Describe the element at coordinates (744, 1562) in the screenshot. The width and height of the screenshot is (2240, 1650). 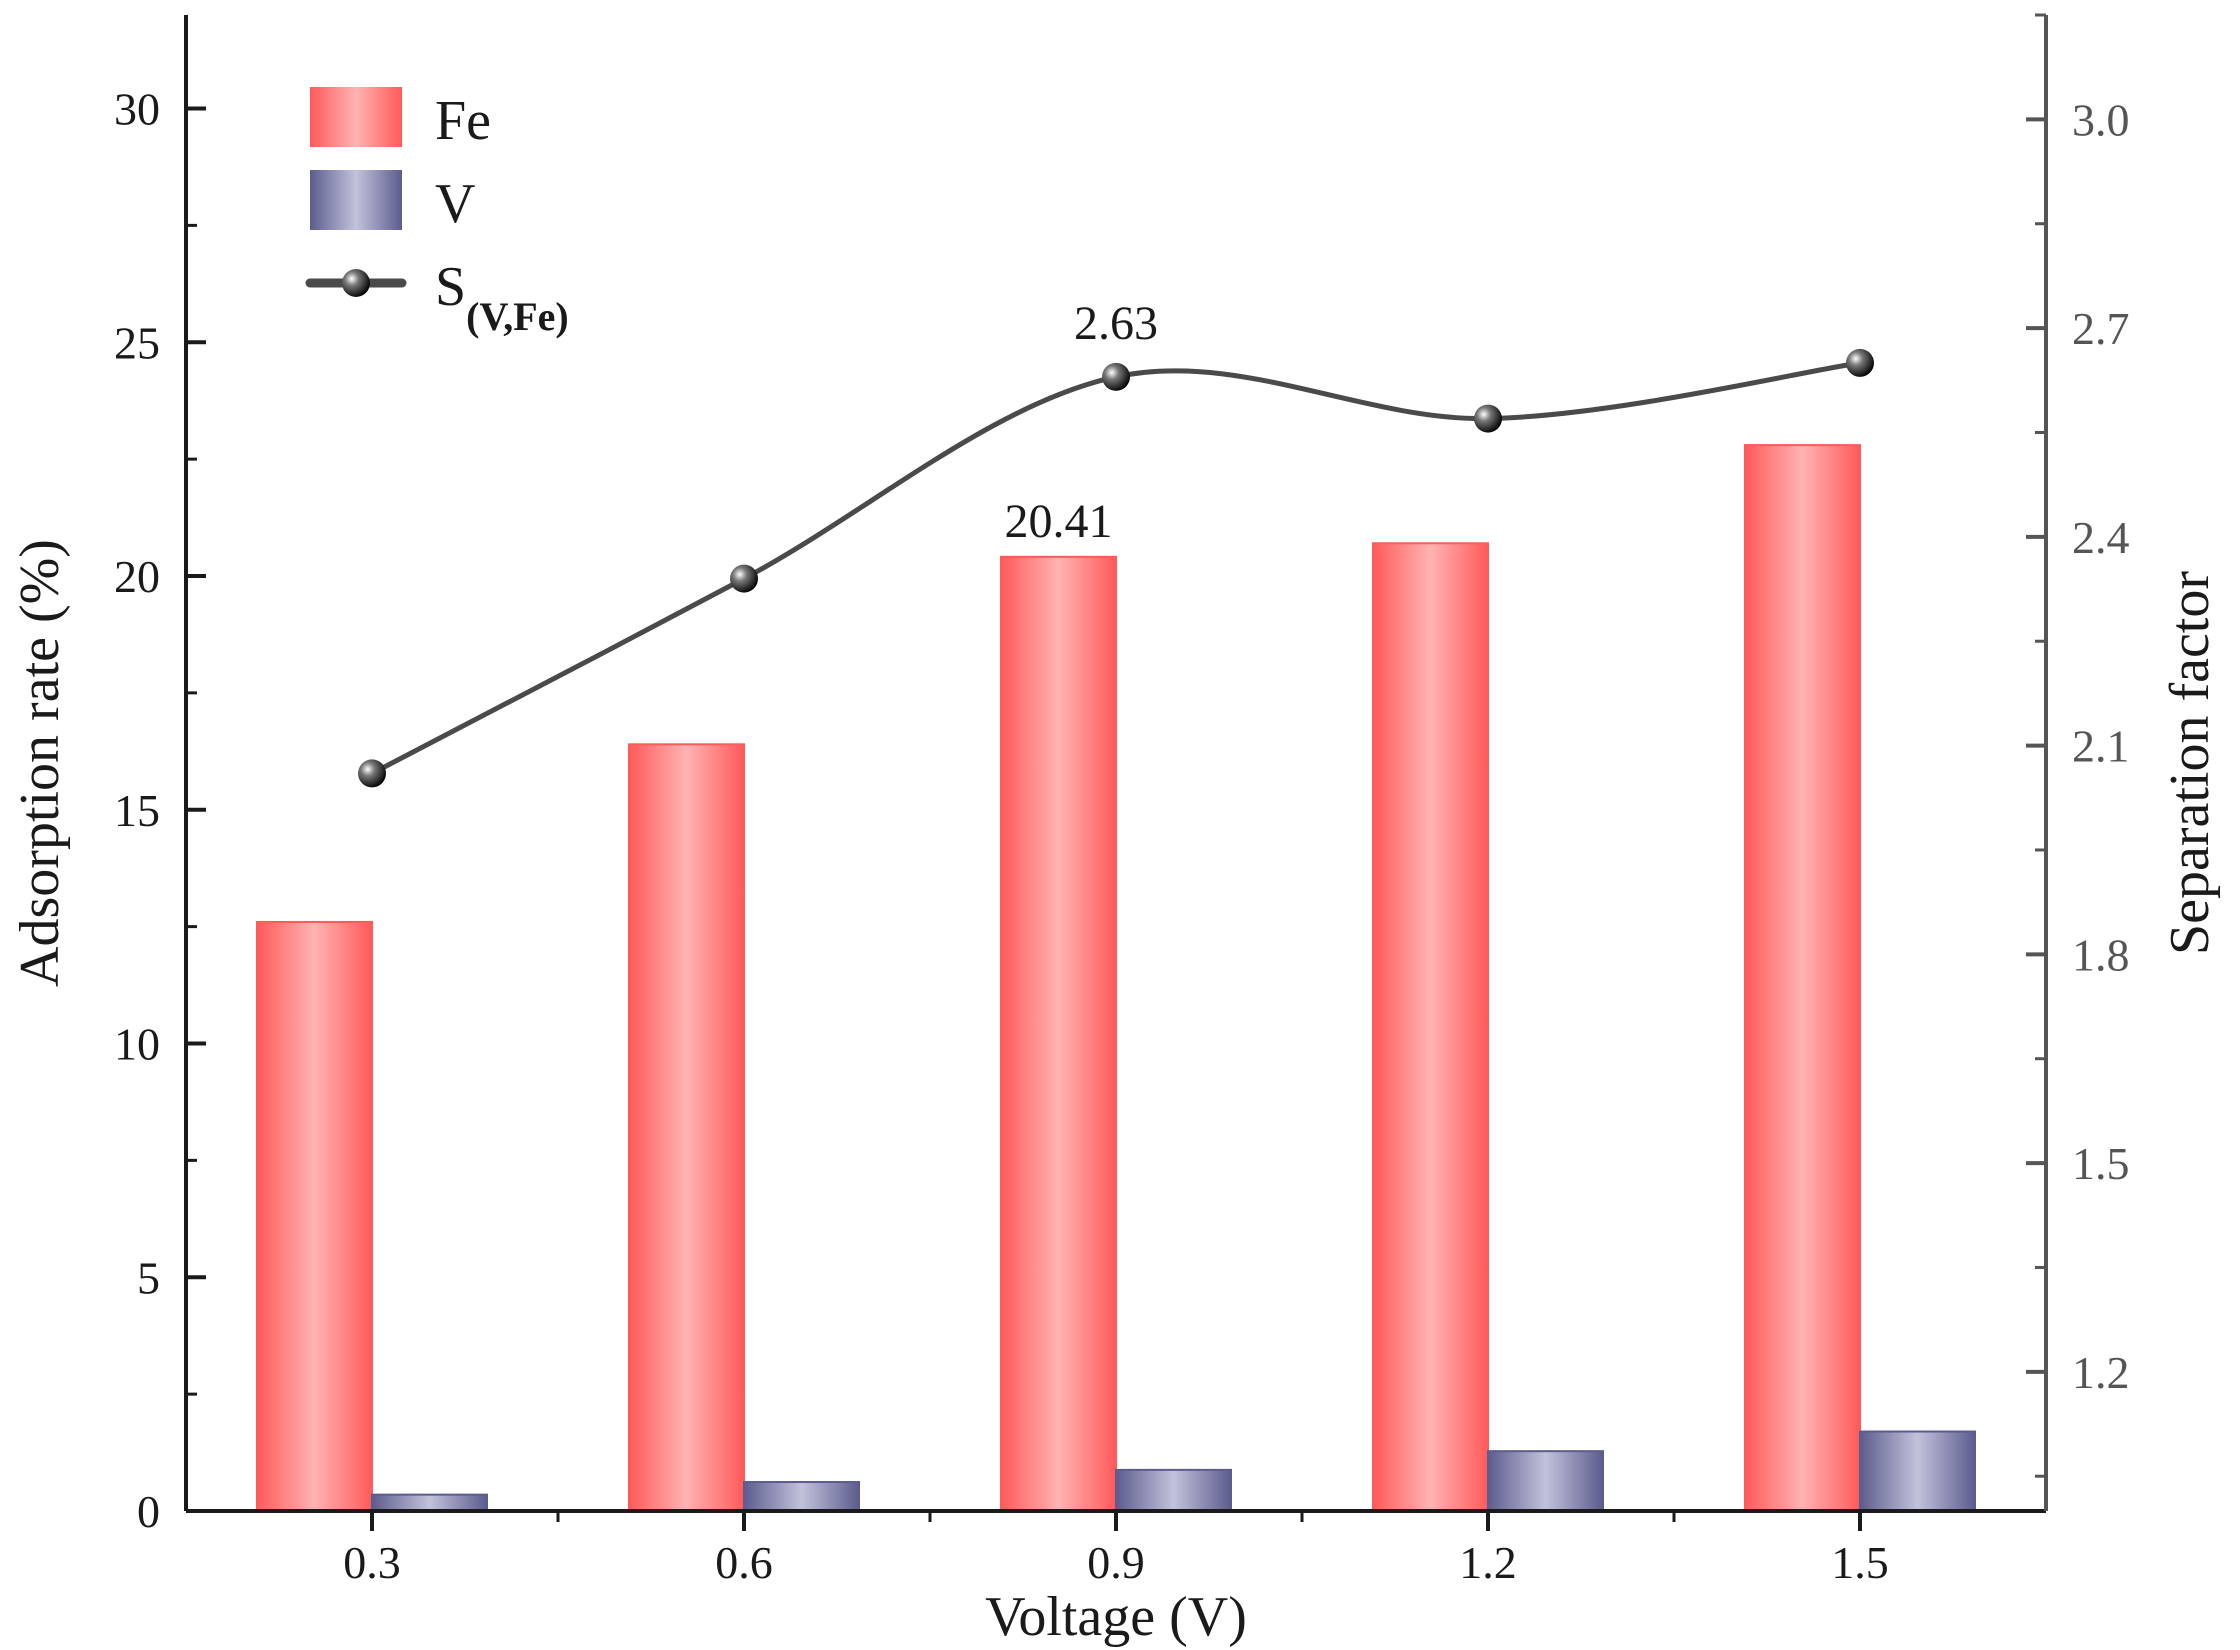
I see `x-tick-label-0-6: 0.6` at that location.